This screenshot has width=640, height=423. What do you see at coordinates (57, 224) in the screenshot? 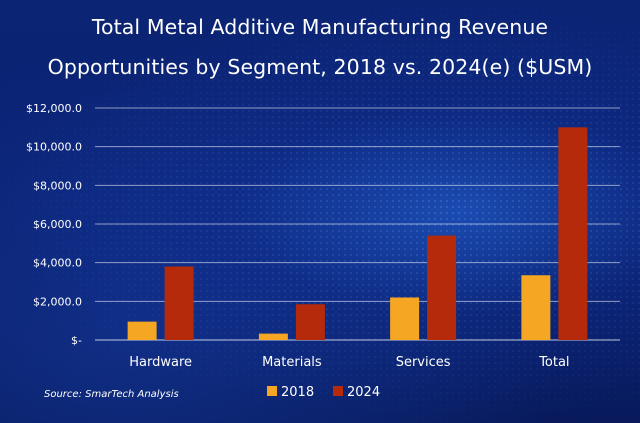
I see `y-tick-label: $6,000.0` at bounding box center [57, 224].